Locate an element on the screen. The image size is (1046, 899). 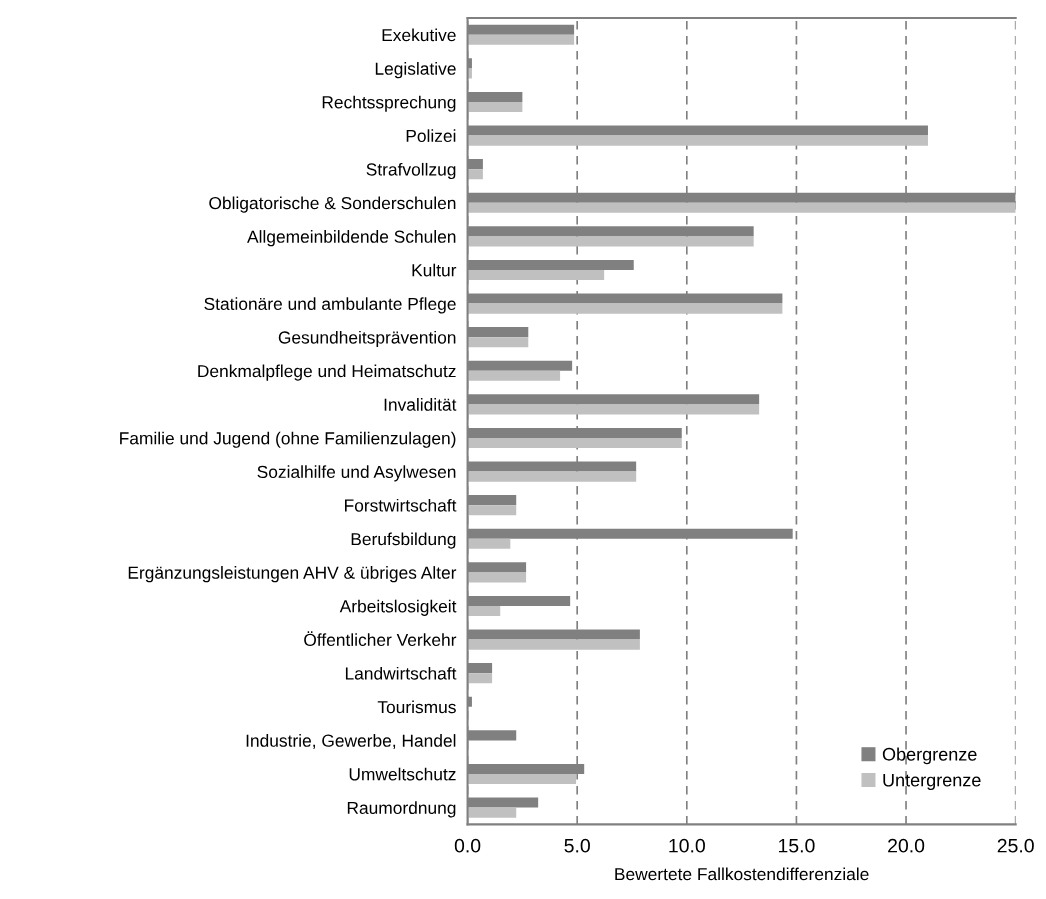
x-tick-label: 20.0 is located at coordinates (906, 845).